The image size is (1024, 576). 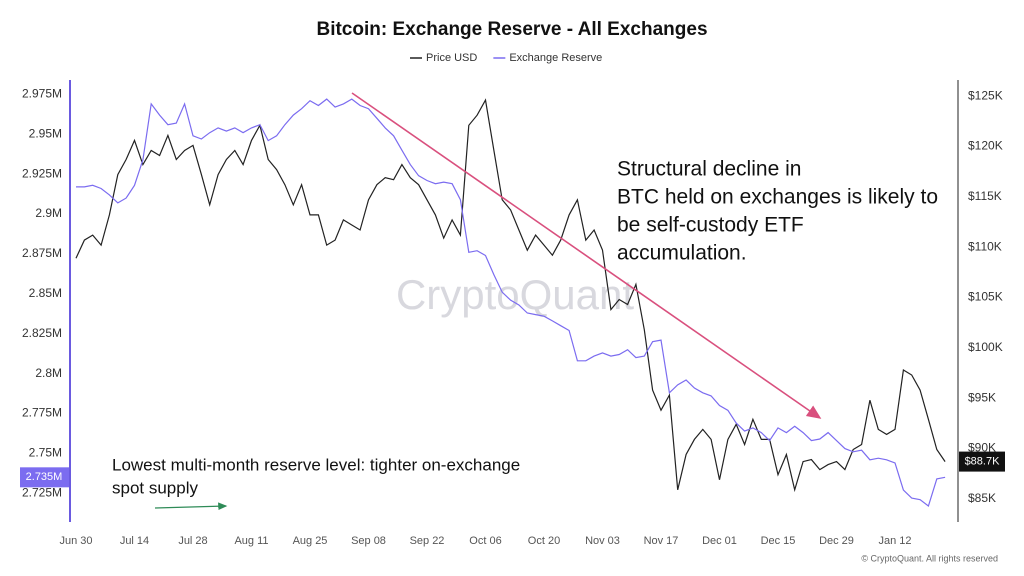 I want to click on y2-tick-label: $90K, so click(x=982, y=448).